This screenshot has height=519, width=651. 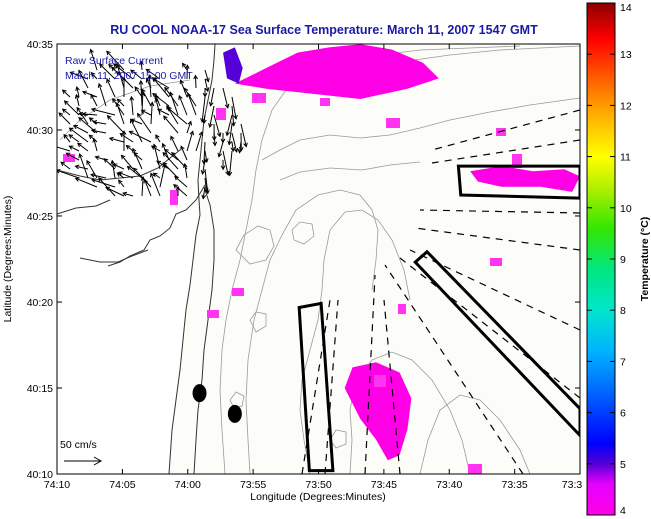 I want to click on sst-patch-bay-warm, so click(x=233, y=65).